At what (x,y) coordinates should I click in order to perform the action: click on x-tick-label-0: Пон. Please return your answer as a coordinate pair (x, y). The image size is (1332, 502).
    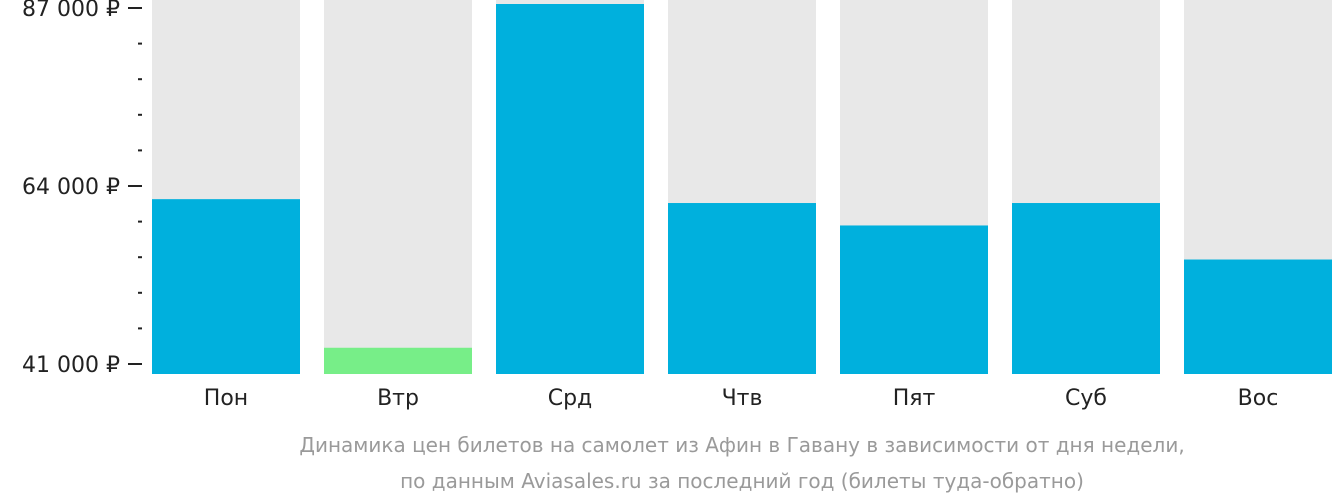
    Looking at the image, I should click on (226, 398).